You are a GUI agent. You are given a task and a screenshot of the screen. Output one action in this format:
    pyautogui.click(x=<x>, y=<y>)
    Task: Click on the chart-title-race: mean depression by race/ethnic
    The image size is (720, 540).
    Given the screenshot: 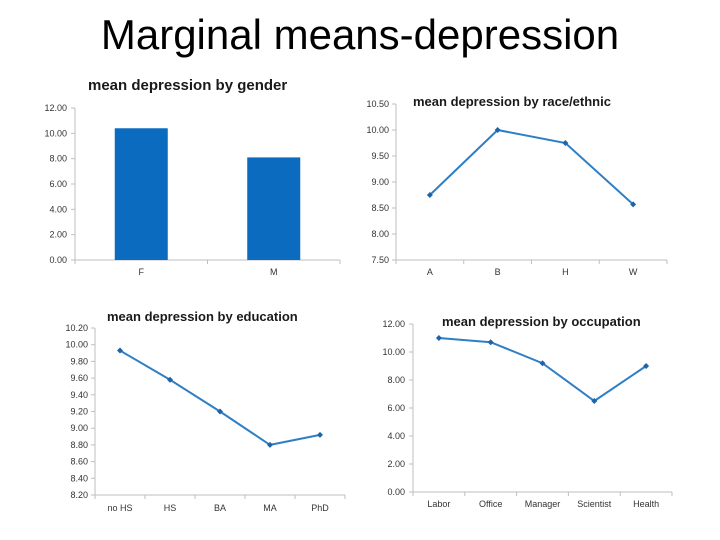 What is the action you would take?
    pyautogui.click(x=512, y=101)
    